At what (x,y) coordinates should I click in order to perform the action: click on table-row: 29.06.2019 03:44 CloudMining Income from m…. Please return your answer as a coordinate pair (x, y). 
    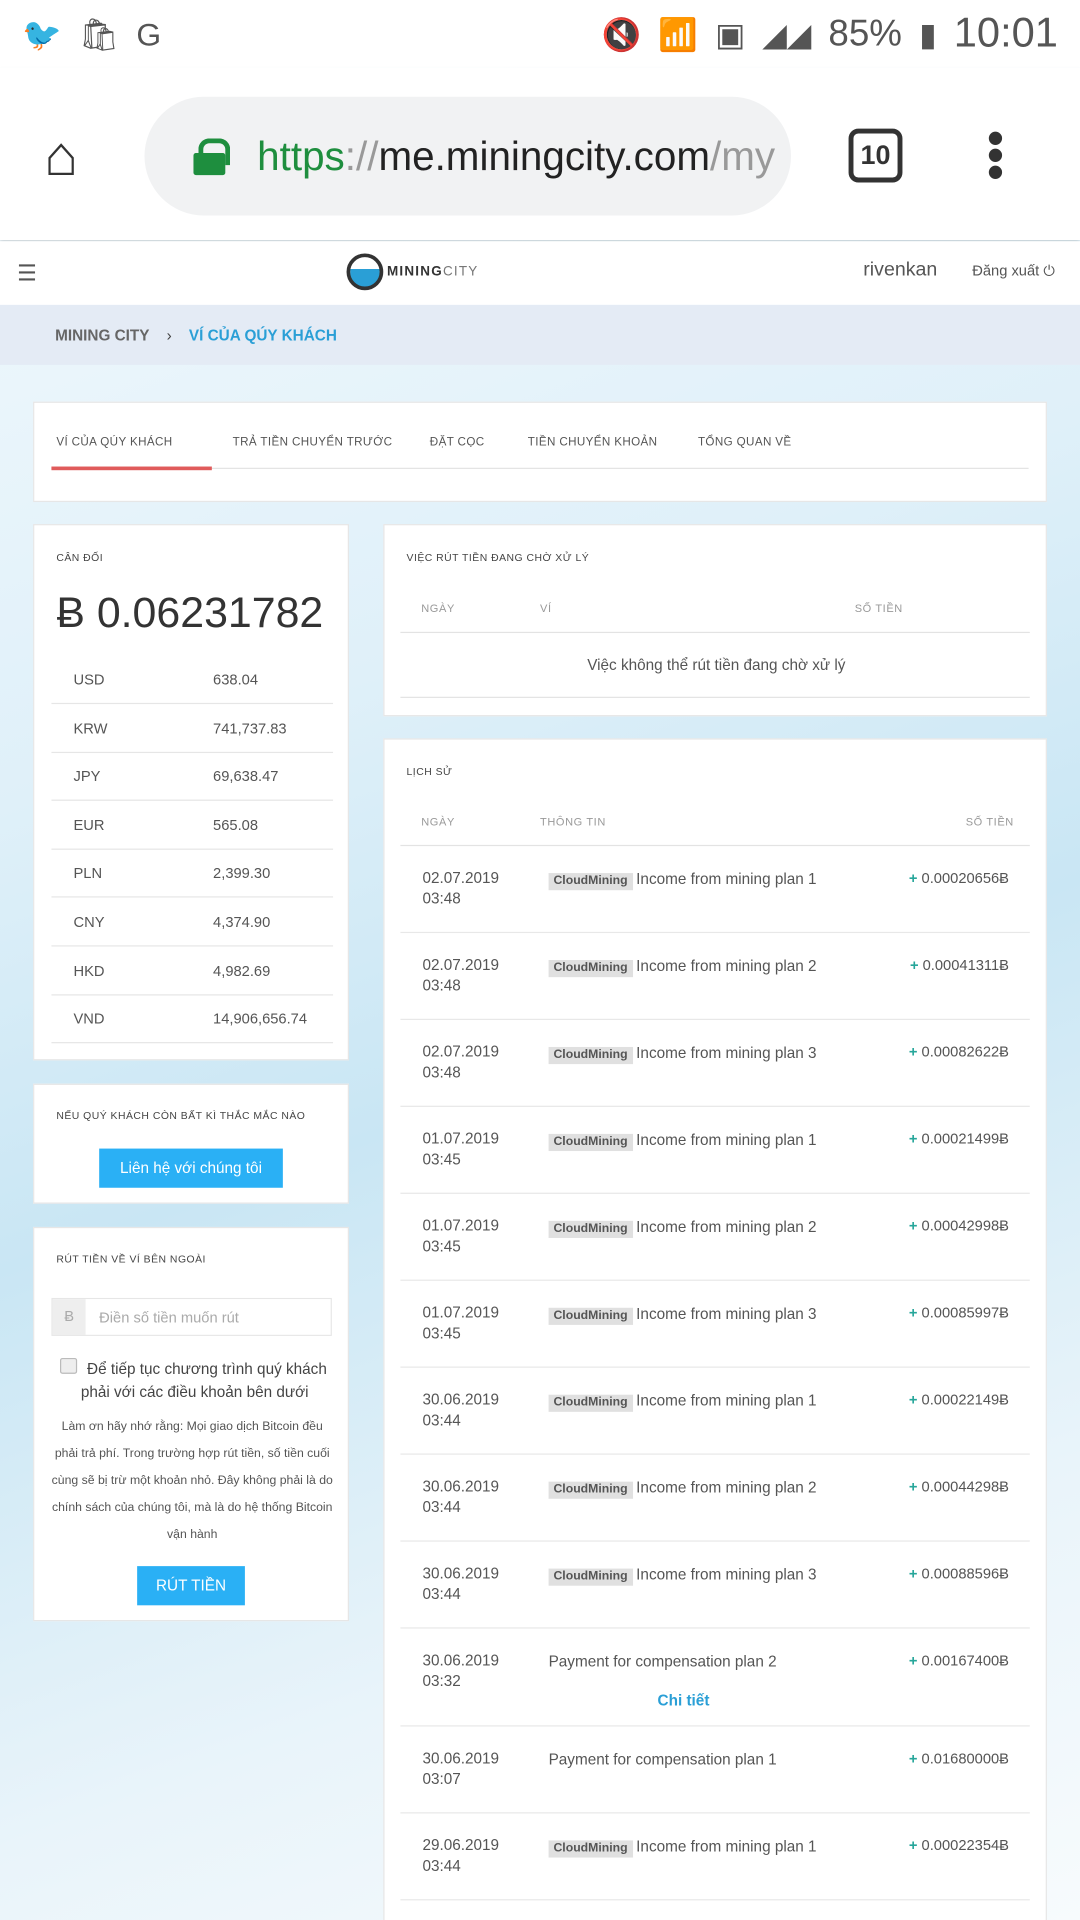
    Looking at the image, I should click on (715, 1857).